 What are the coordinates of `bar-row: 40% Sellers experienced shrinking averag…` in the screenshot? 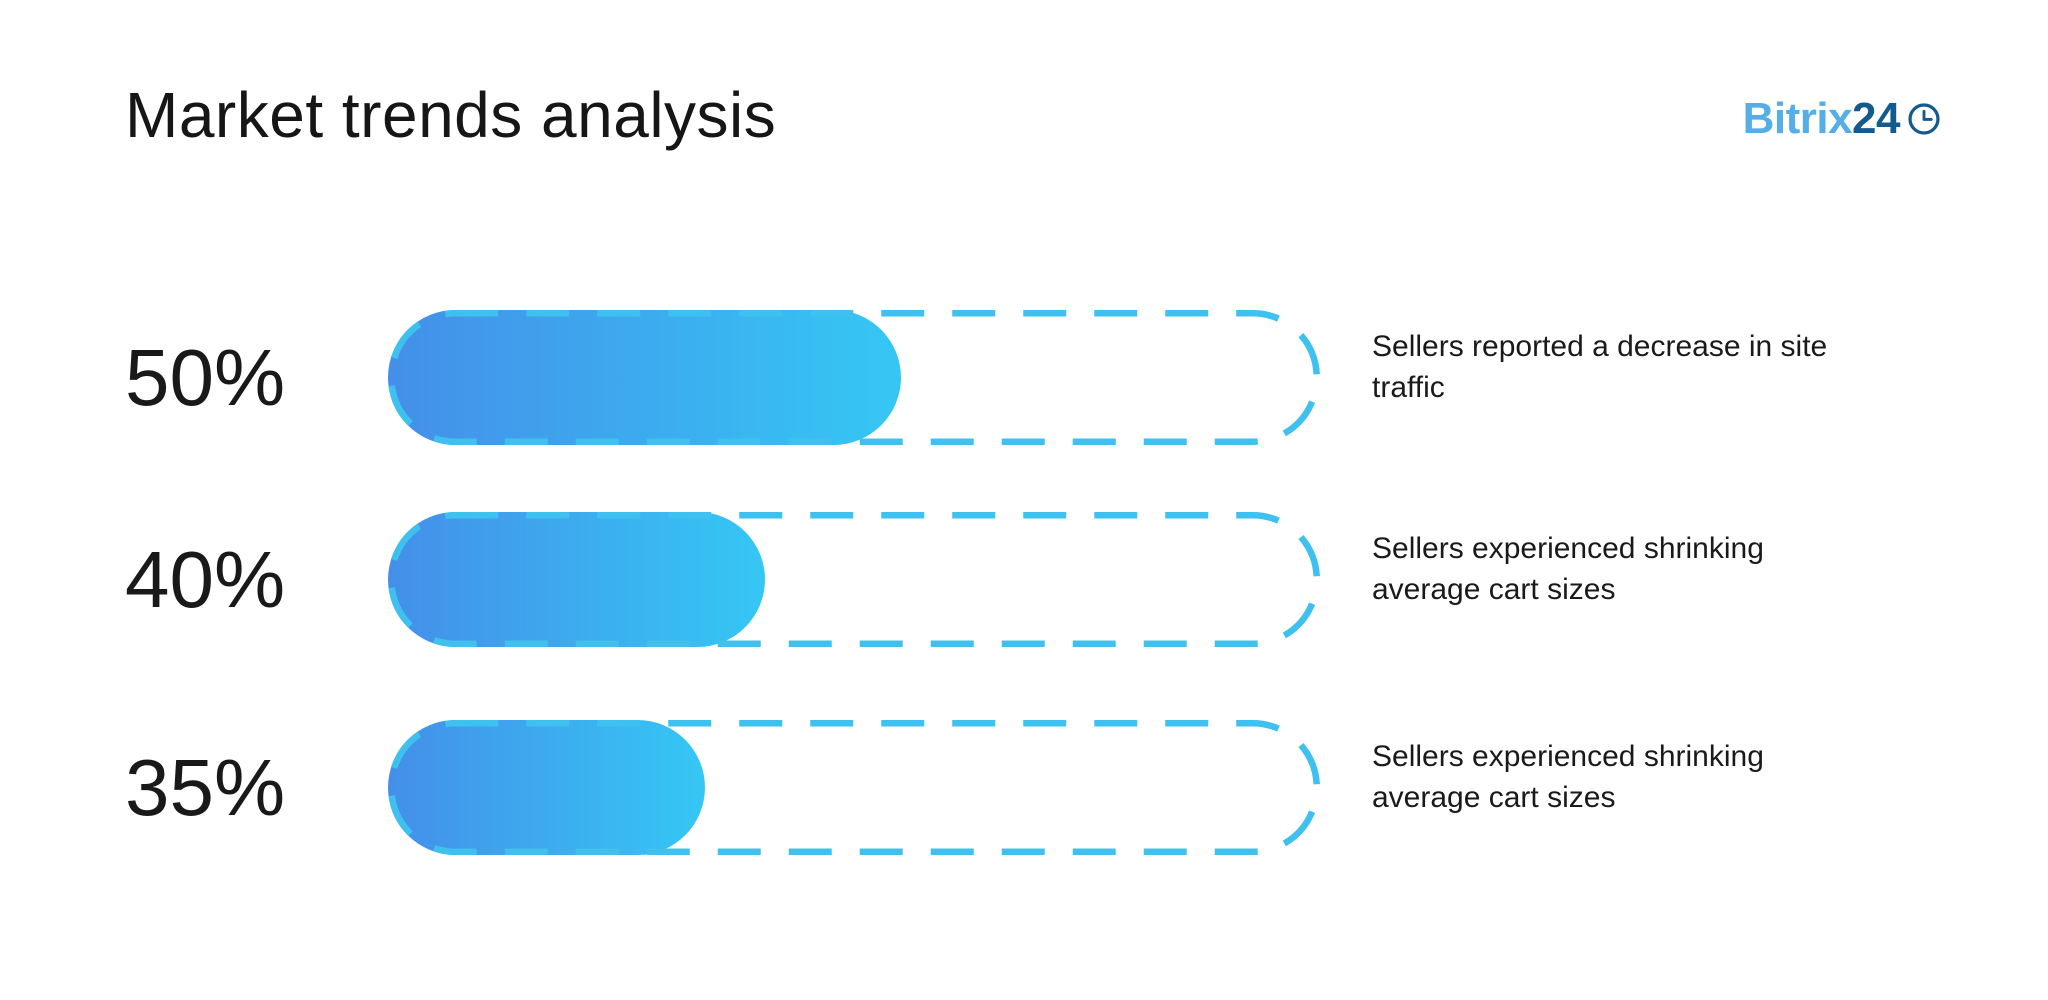 It's located at (1040, 579).